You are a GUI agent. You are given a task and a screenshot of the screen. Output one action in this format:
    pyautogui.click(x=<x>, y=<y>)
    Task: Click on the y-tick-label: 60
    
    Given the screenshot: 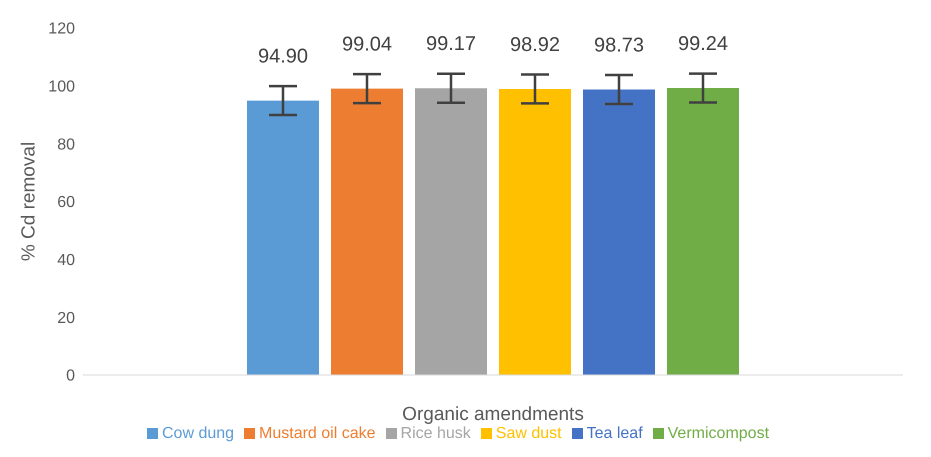 What is the action you would take?
    pyautogui.click(x=66, y=203)
    